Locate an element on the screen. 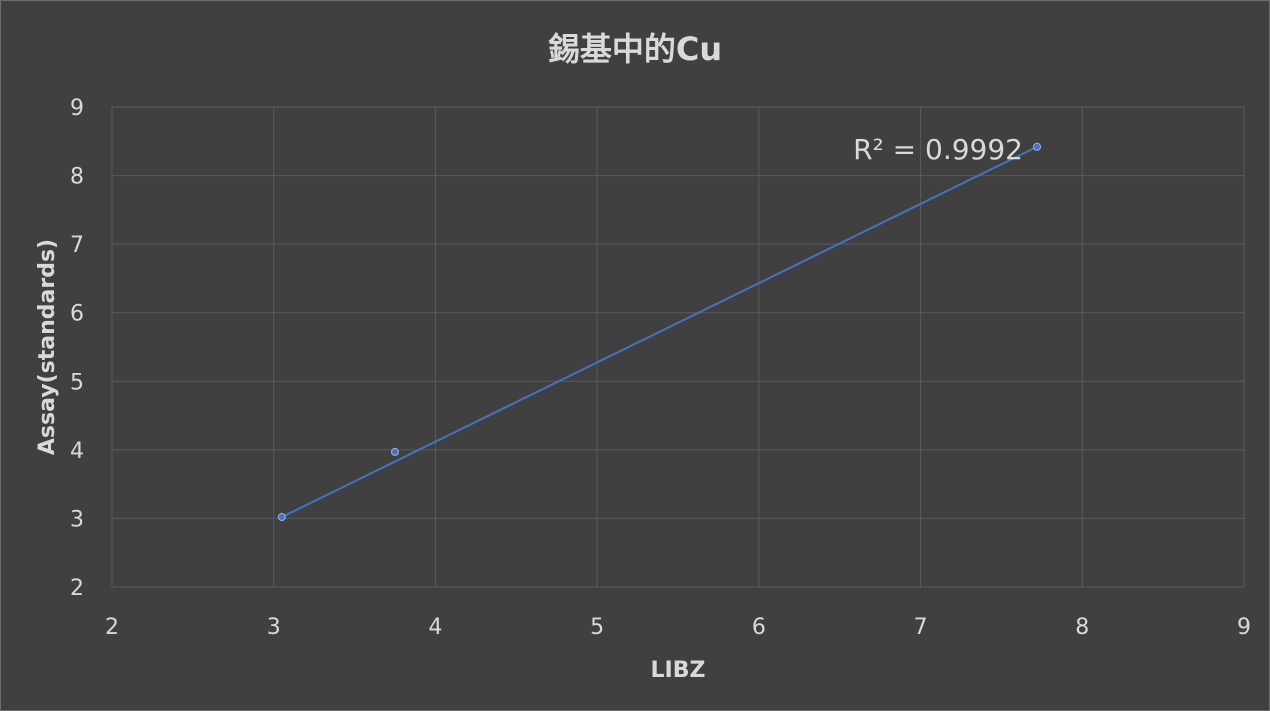 Image resolution: width=1270 pixels, height=711 pixels. y-axis-label: Assay(standards) is located at coordinates (47, 347).